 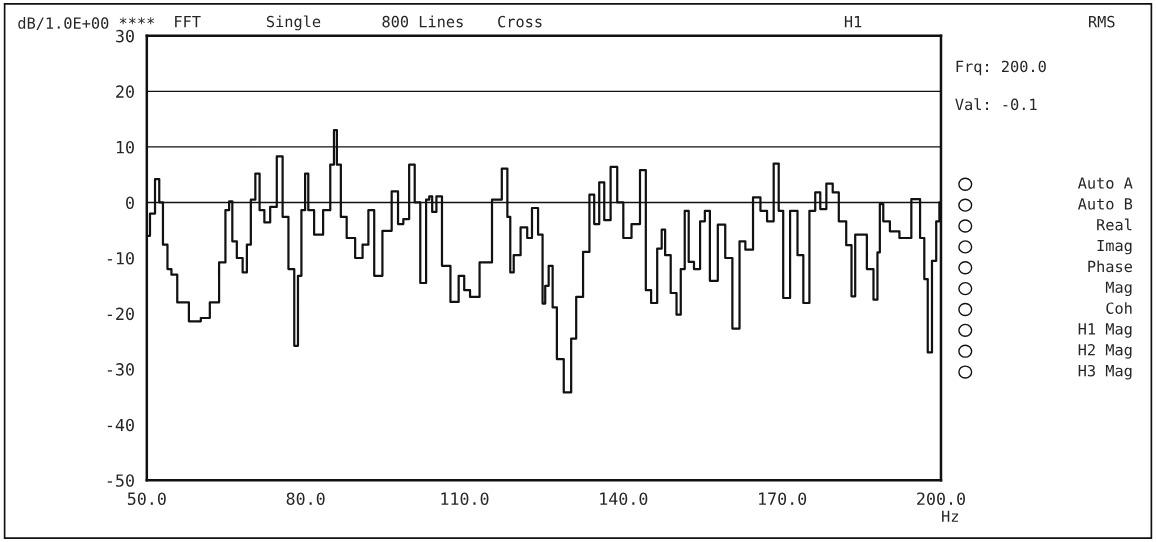 What do you see at coordinates (305, 499) in the screenshot?
I see `x-tick-label: 80.0` at bounding box center [305, 499].